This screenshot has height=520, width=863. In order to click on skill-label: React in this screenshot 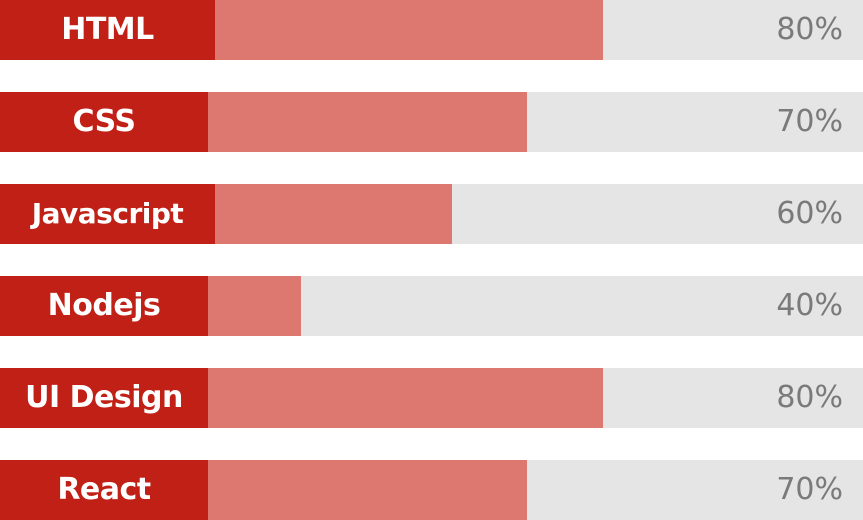, I will do `click(104, 490)`.